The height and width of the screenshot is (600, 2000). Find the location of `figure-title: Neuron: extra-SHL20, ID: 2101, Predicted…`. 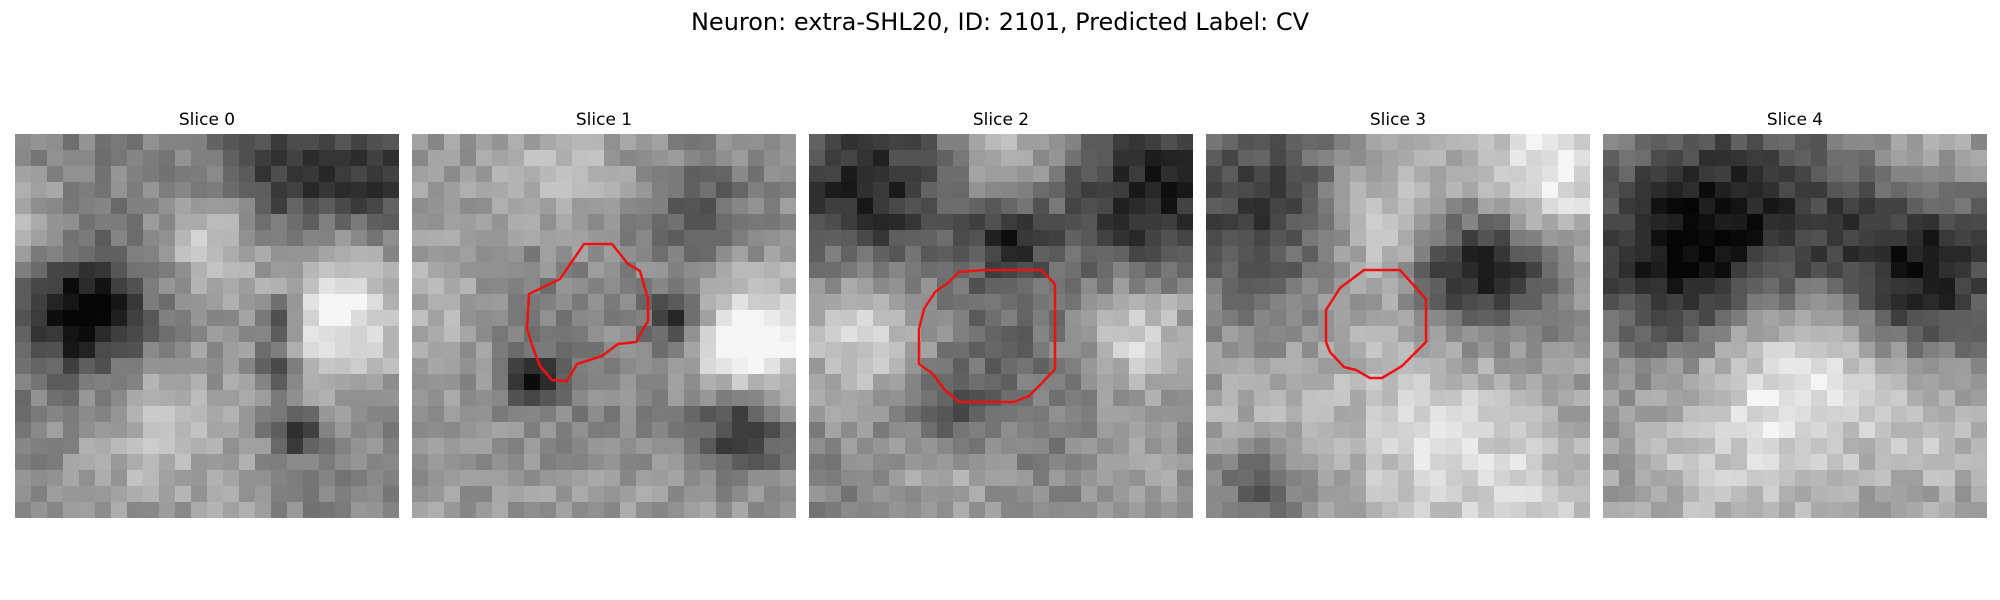

figure-title: Neuron: extra-SHL20, ID: 2101, Predicted… is located at coordinates (1000, 22).